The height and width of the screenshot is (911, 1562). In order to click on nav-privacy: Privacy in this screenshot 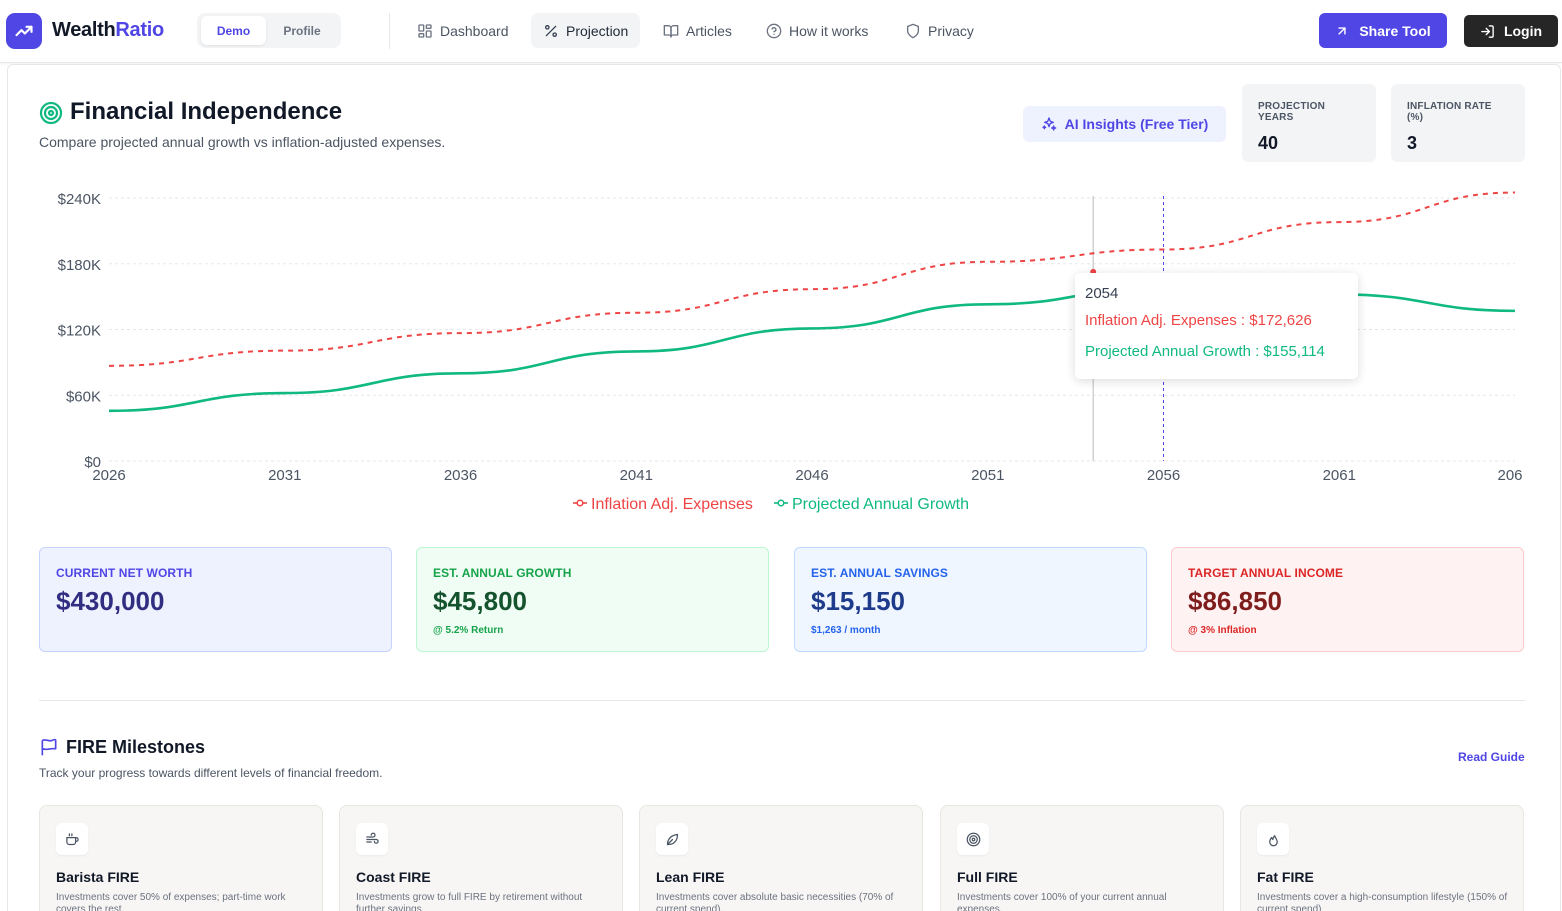, I will do `click(939, 30)`.